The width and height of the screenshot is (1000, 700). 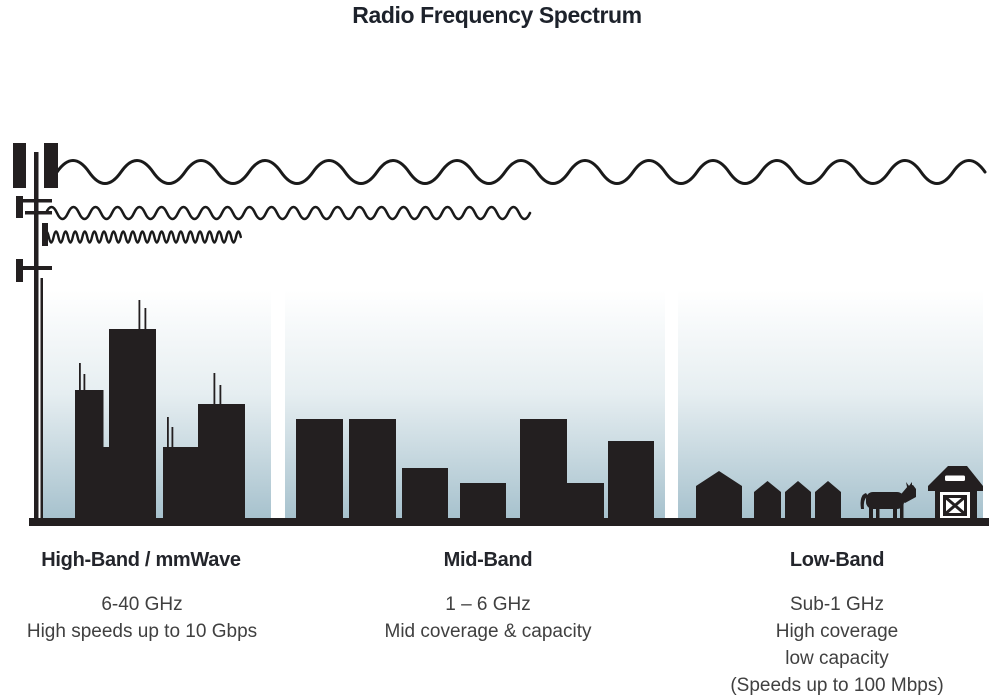 I want to click on cow-icon, so click(x=888, y=500).